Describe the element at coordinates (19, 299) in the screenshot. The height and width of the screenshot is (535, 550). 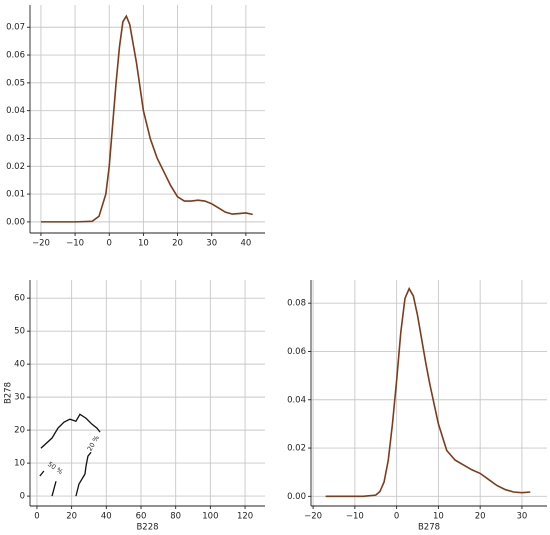
I see `y-tick-label: 60` at that location.